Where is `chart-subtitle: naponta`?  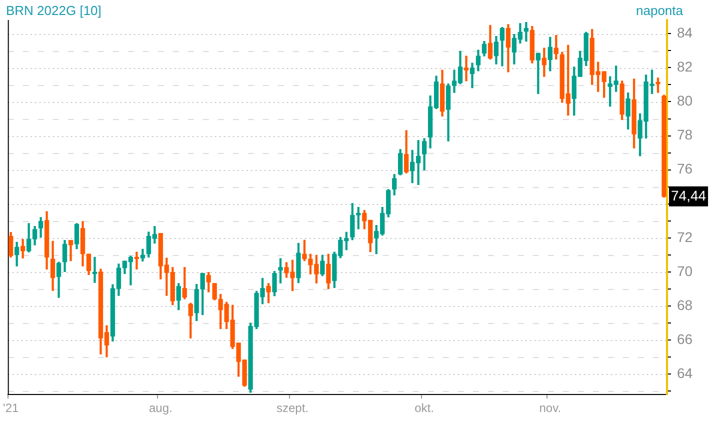 chart-subtitle: naponta is located at coordinates (659, 10).